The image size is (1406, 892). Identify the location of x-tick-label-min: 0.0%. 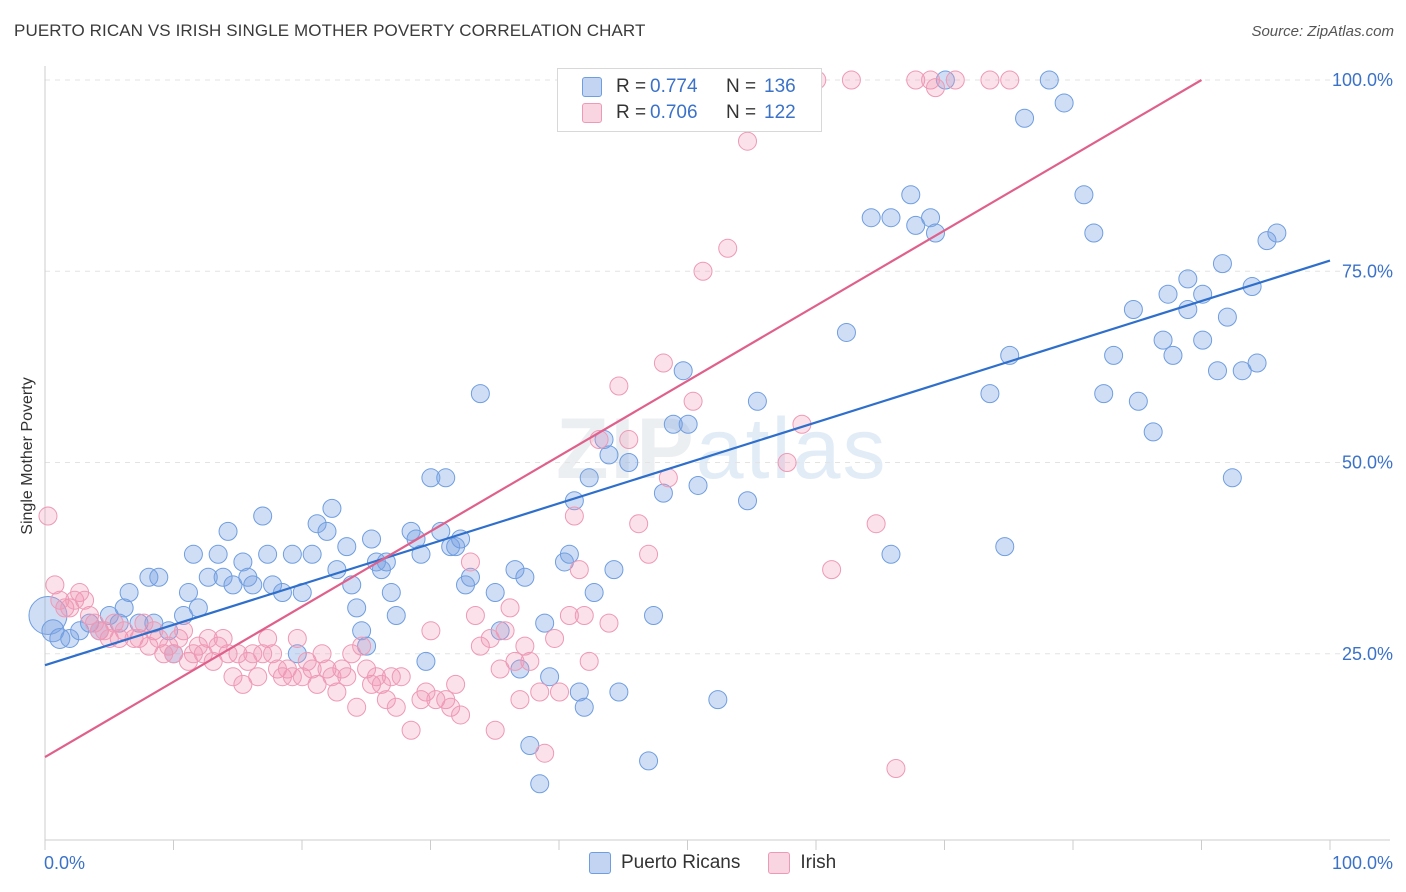
(64, 863).